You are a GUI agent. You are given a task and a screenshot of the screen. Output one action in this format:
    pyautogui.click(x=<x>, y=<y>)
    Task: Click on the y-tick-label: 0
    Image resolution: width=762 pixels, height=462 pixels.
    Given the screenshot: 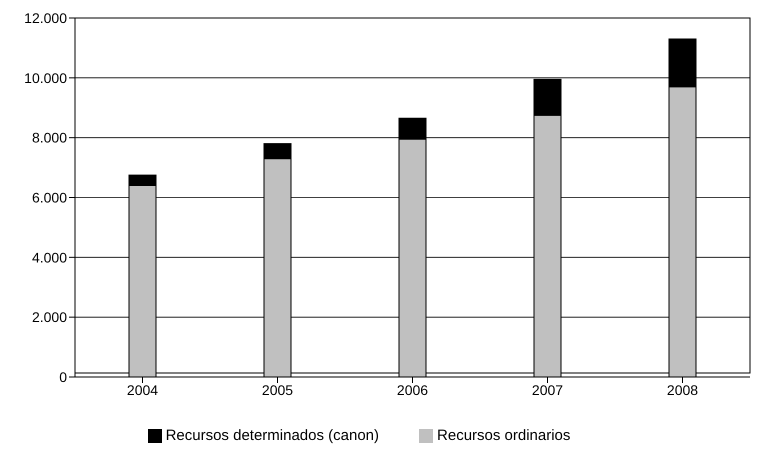 What is the action you would take?
    pyautogui.click(x=63, y=376)
    